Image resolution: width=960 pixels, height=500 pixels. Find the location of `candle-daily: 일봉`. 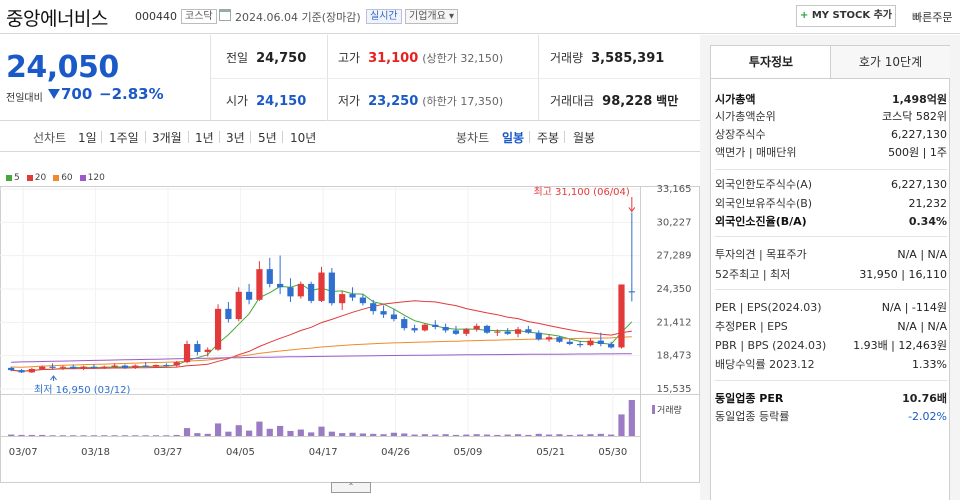

candle-daily: 일봉 is located at coordinates (513, 138).